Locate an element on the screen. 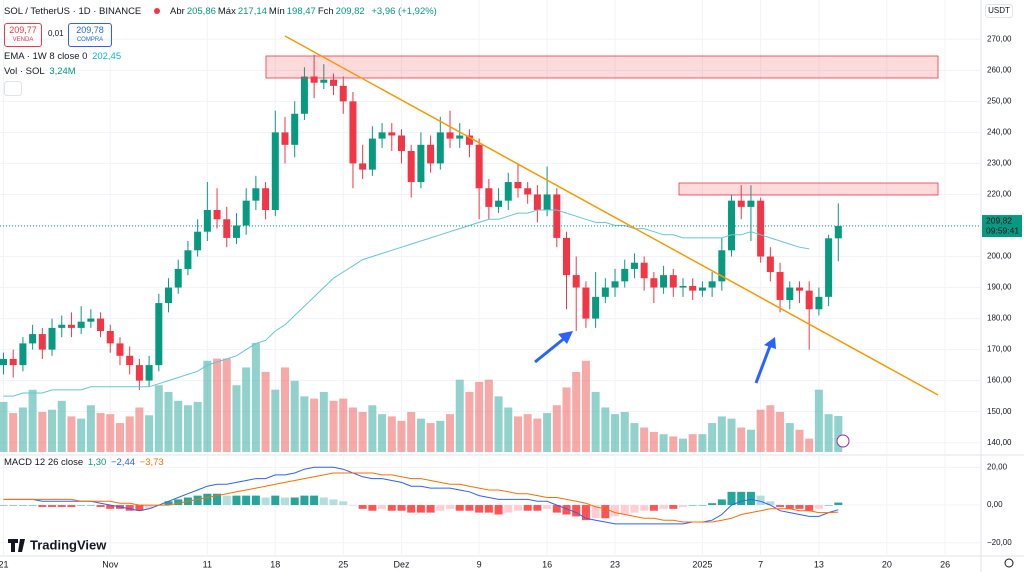  settings-icon is located at coordinates (1009, 563).